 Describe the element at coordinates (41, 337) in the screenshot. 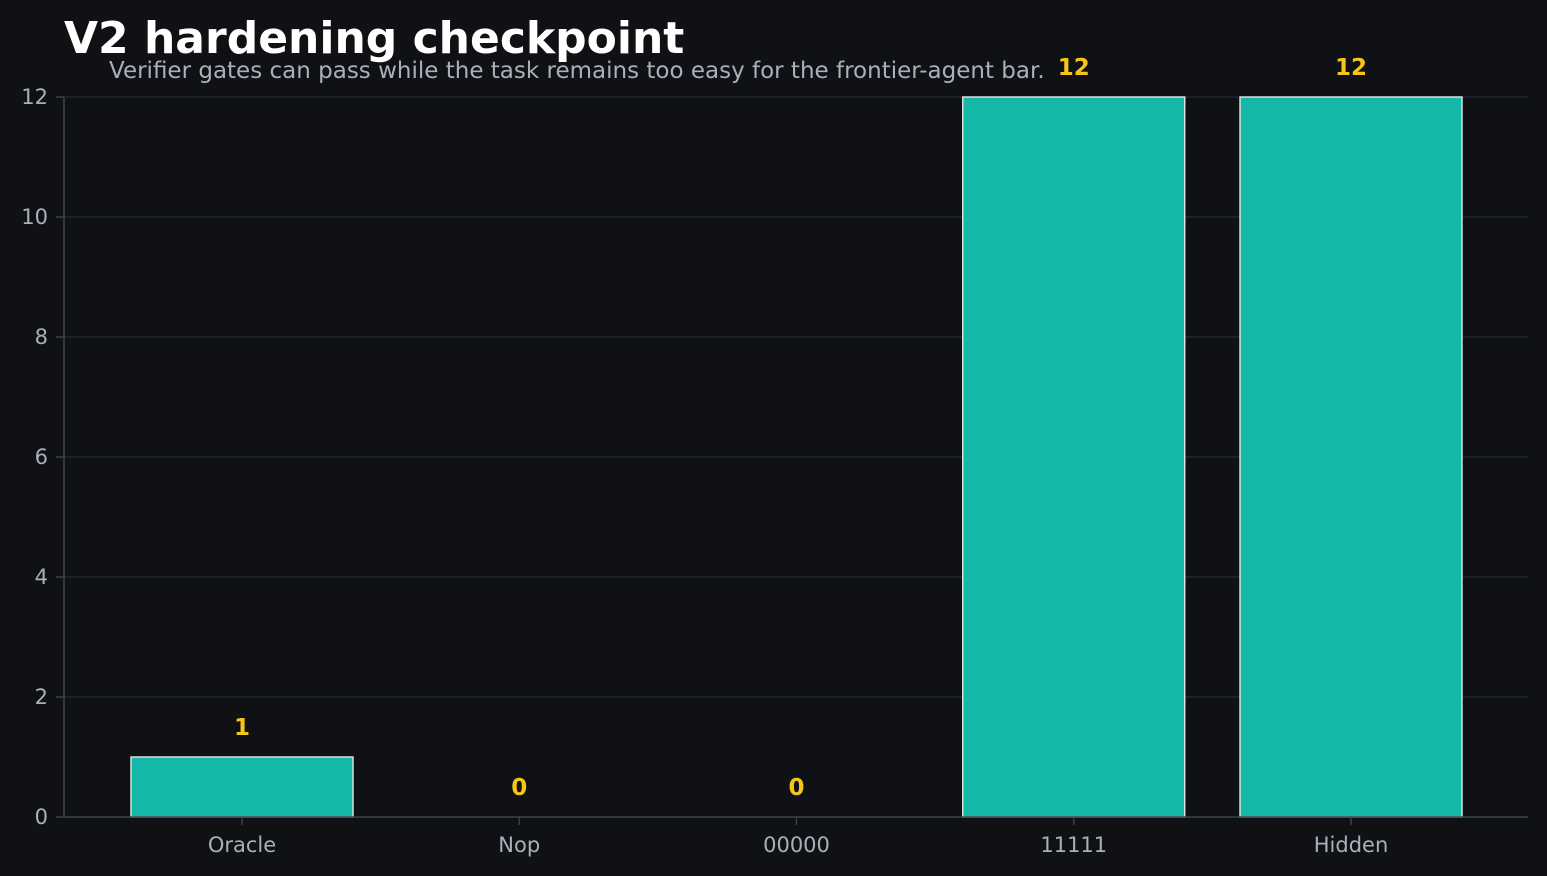

I see `y-tick-label: 8` at that location.